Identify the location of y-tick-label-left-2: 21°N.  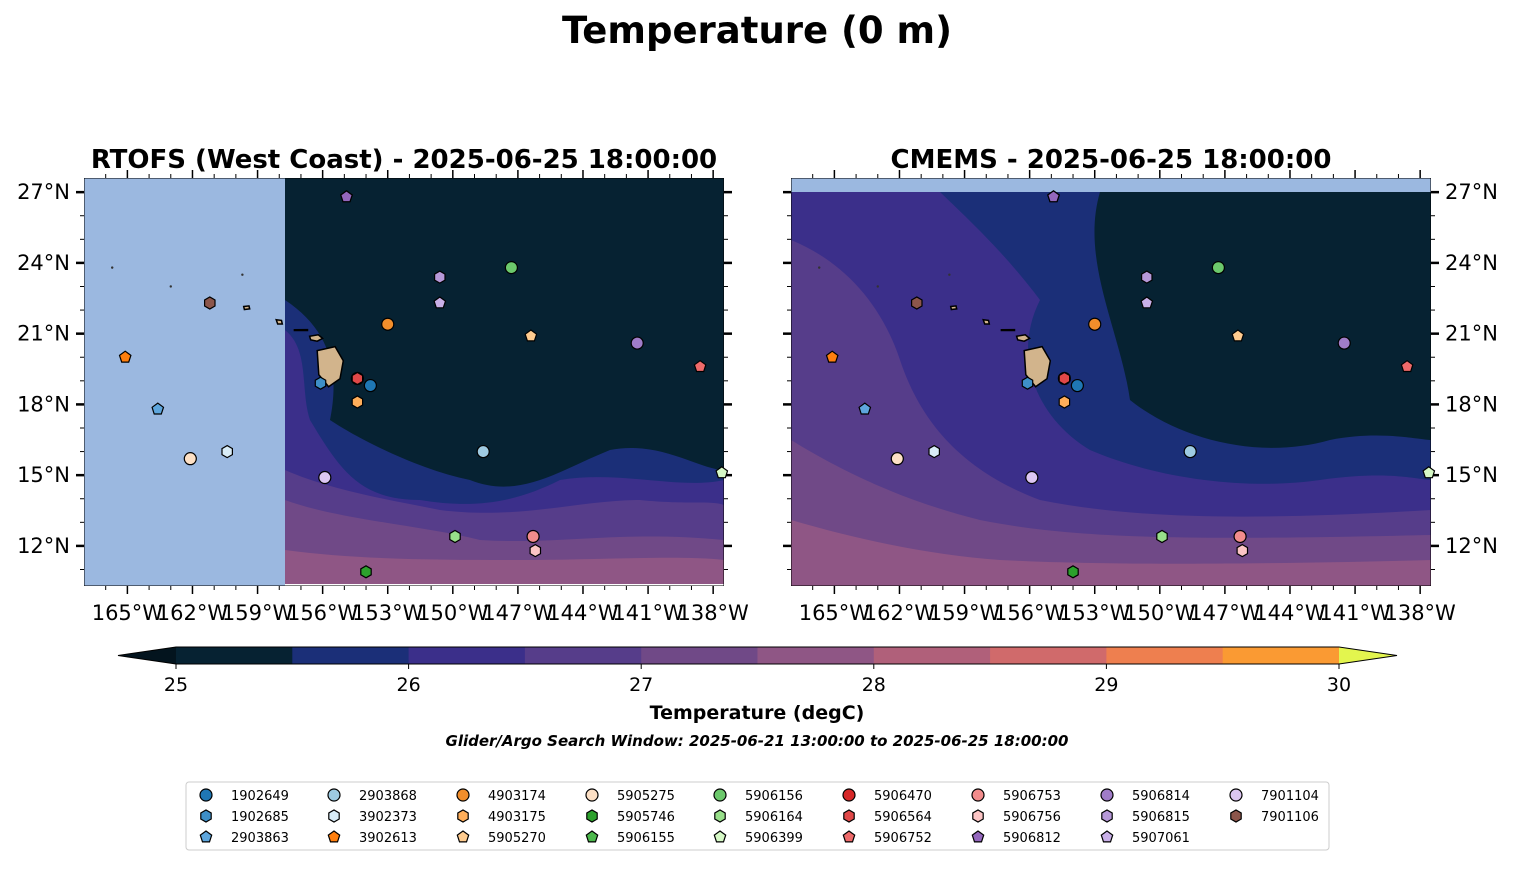
(43, 334).